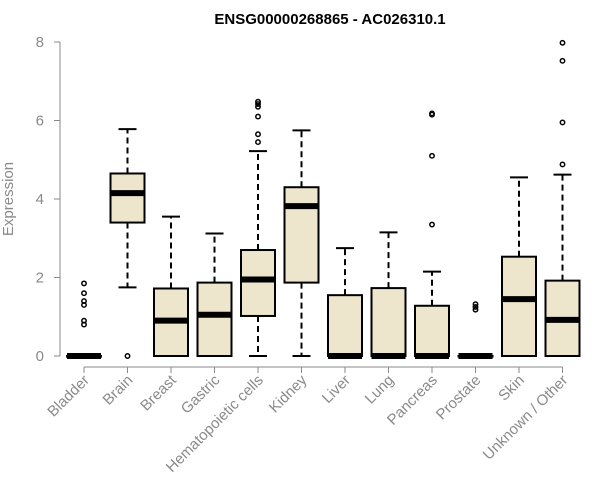  What do you see at coordinates (40, 356) in the screenshot?
I see `y-tick-label: 0` at bounding box center [40, 356].